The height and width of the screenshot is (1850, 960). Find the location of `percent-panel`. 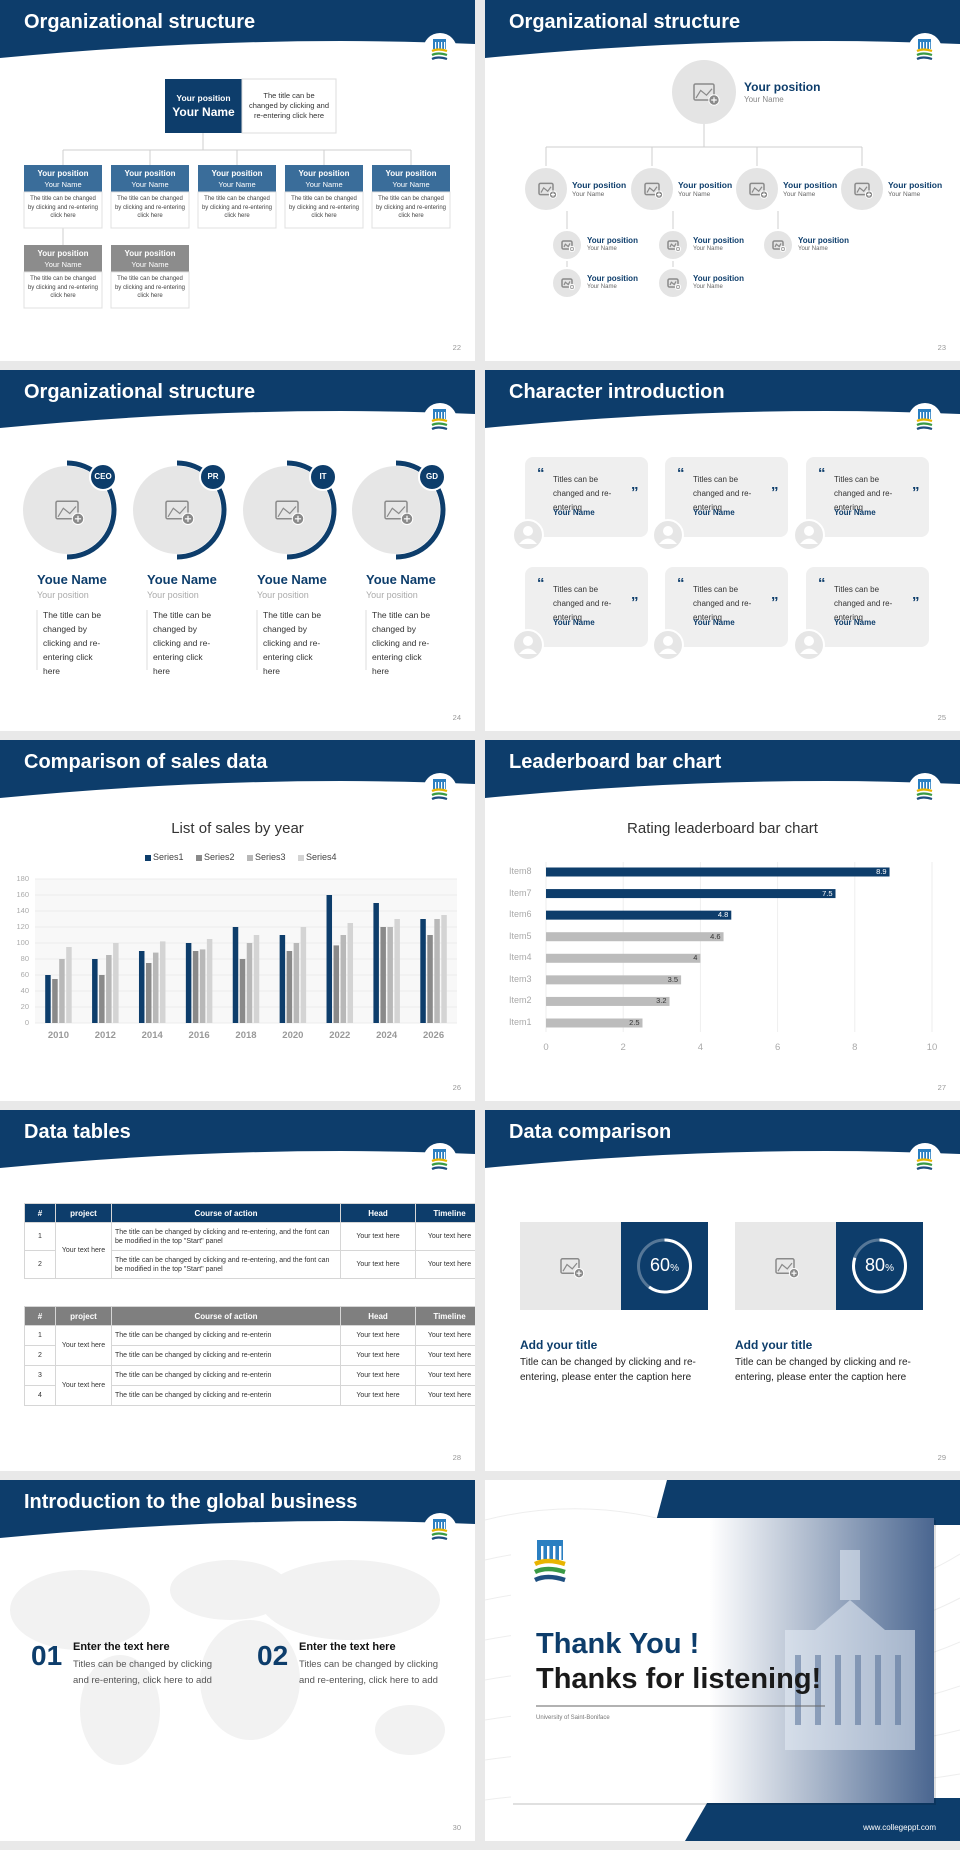

percent-panel is located at coordinates (664, 1266).